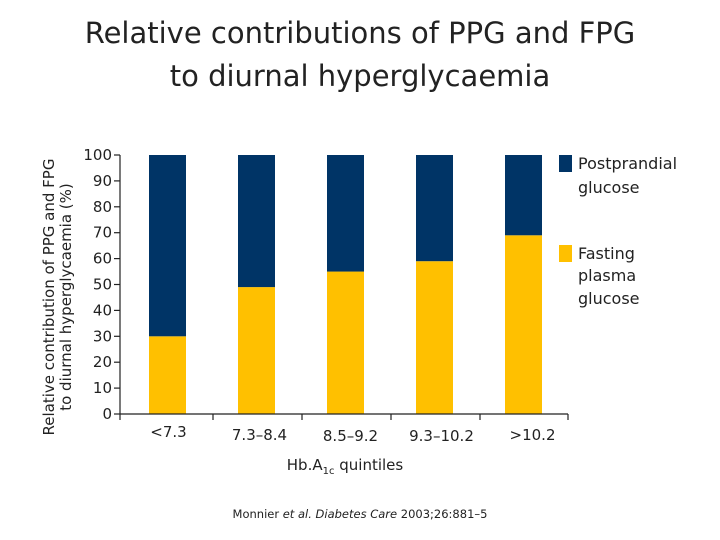  I want to click on y-tick-label: 100, so click(97, 155).